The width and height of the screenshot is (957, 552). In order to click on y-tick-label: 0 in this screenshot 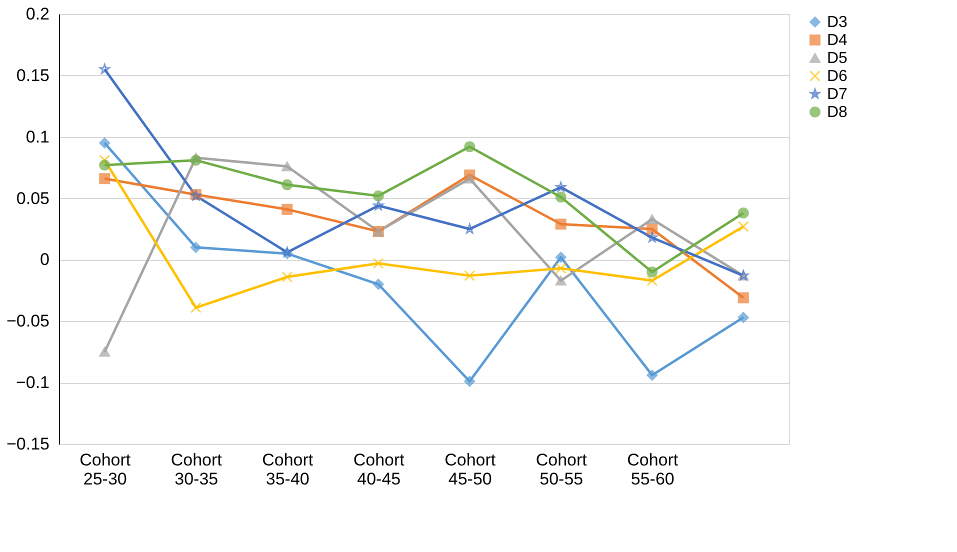, I will do `click(45, 260)`.